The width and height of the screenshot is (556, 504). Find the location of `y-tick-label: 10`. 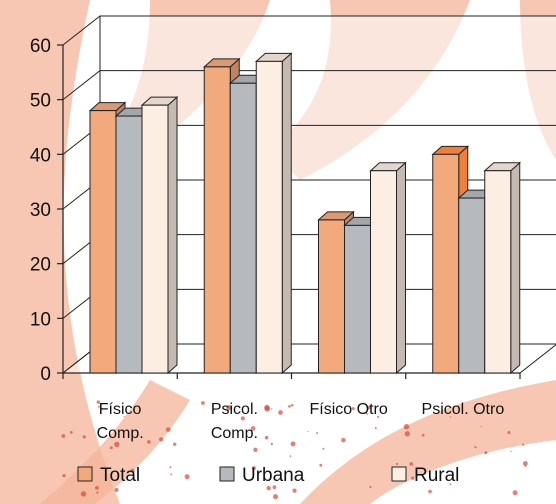

y-tick-label: 10 is located at coordinates (40, 319).